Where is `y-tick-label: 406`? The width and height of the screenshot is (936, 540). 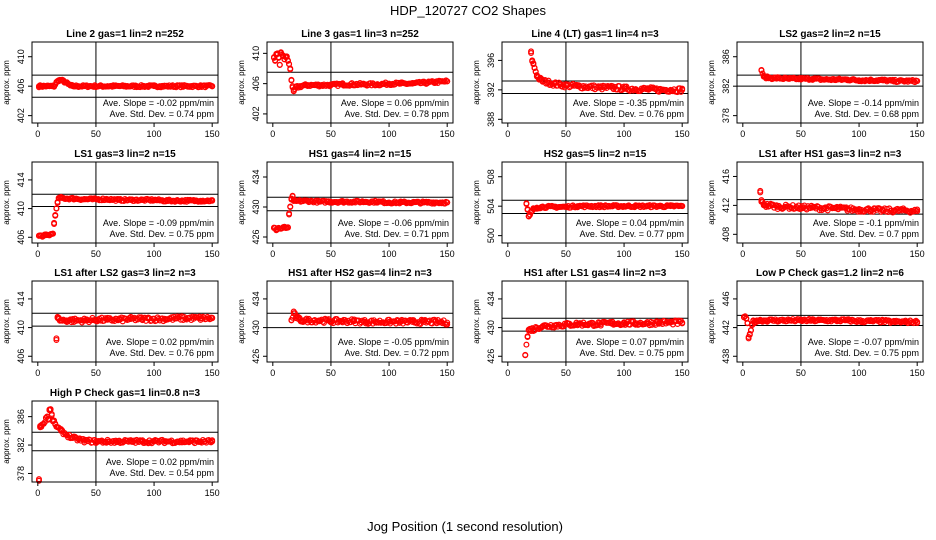
y-tick-label: 406 is located at coordinates (21, 356).